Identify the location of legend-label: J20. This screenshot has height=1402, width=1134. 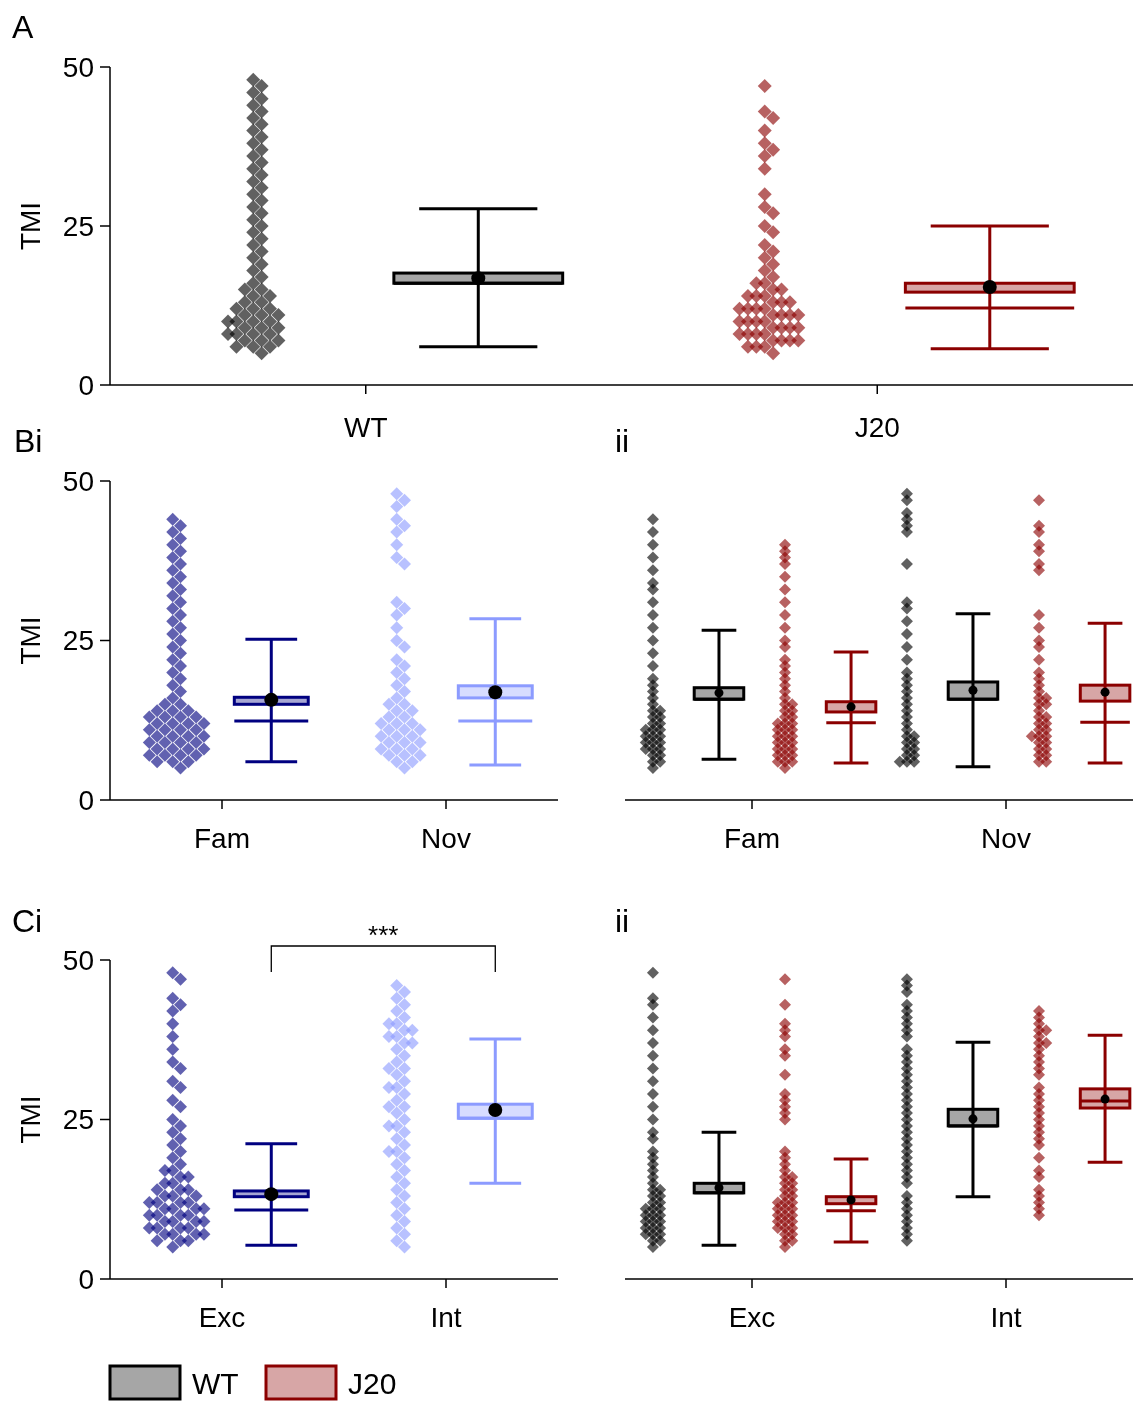
(372, 1383).